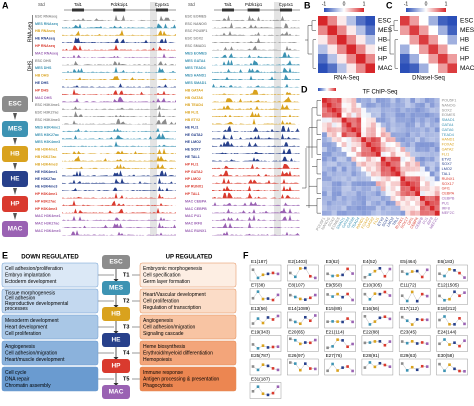 The height and width of the screenshot is (406, 474). Describe the element at coordinates (297, 261) in the screenshot. I see `plot-label: E2(1403)` at that location.